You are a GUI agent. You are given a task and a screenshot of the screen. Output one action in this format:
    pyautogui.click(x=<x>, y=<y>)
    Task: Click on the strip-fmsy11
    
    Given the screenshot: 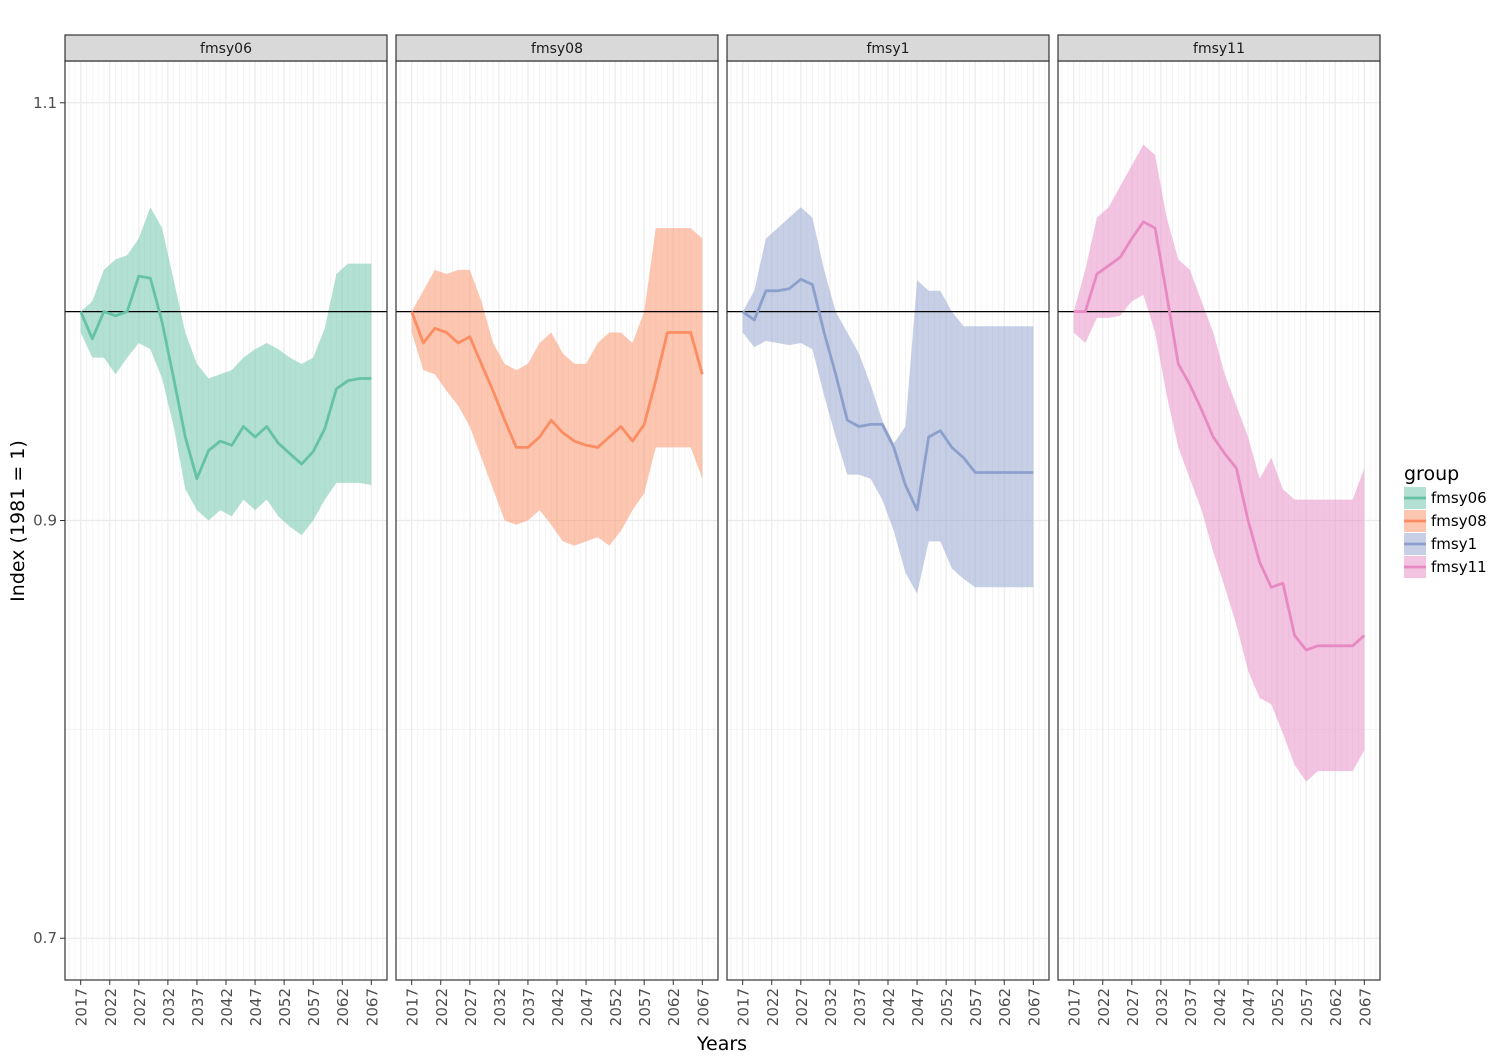 What is the action you would take?
    pyautogui.click(x=1219, y=48)
    